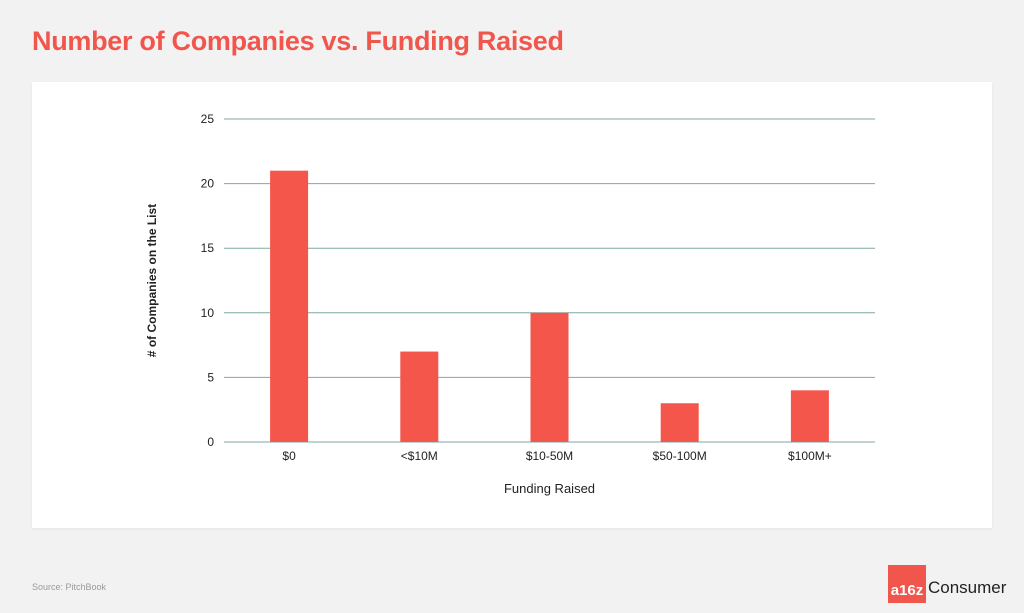 The height and width of the screenshot is (613, 1024). What do you see at coordinates (289, 456) in the screenshot?
I see `x-tick-label: $0` at bounding box center [289, 456].